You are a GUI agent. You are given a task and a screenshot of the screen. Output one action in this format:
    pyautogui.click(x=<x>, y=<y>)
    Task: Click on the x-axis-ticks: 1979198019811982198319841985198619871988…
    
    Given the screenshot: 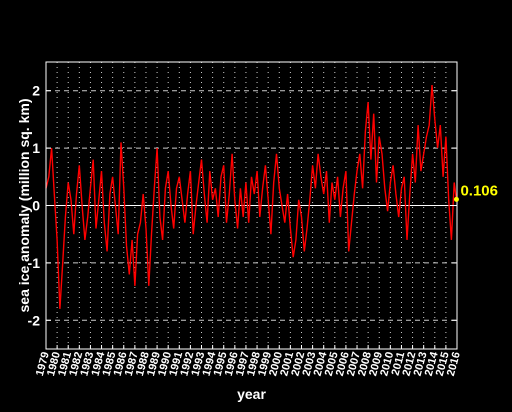 What is the action you would take?
    pyautogui.click(x=248, y=361)
    